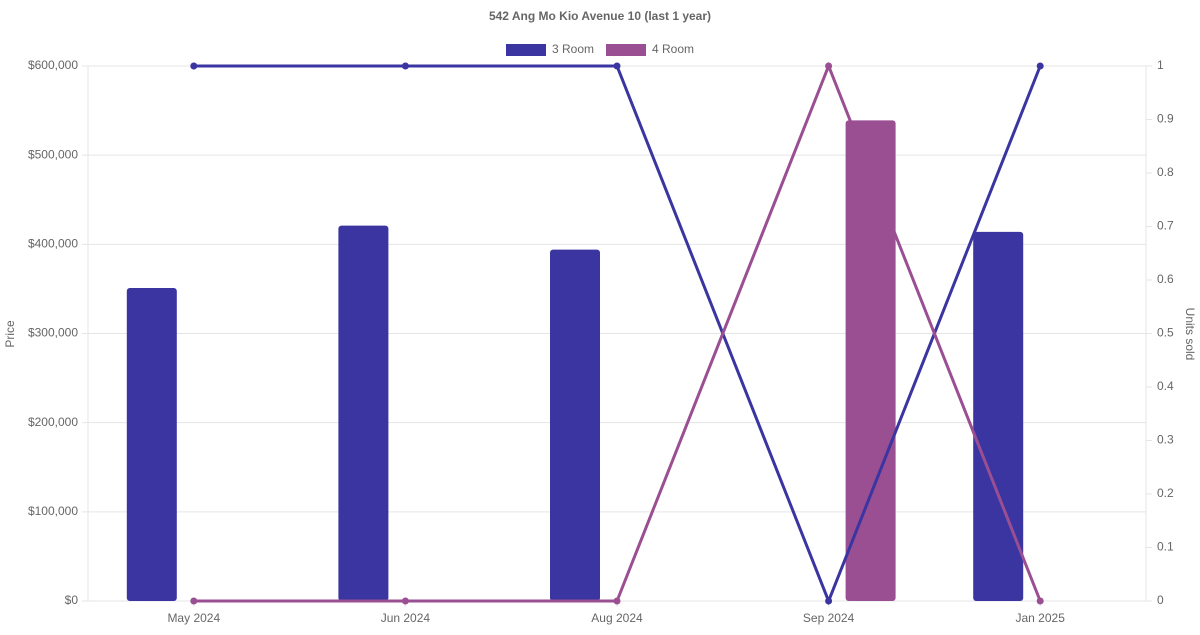 This screenshot has height=635, width=1200. What do you see at coordinates (1165, 493) in the screenshot?
I see `y2-tick-label: 0.2` at bounding box center [1165, 493].